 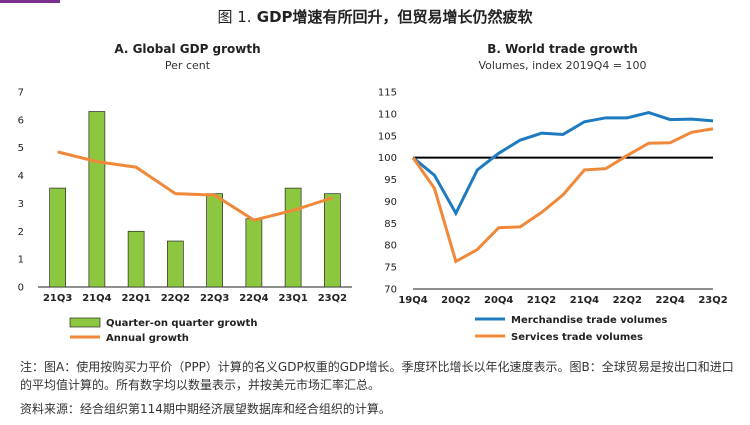 What do you see at coordinates (21, 204) in the screenshot?
I see `y-tick-label: 3` at bounding box center [21, 204].